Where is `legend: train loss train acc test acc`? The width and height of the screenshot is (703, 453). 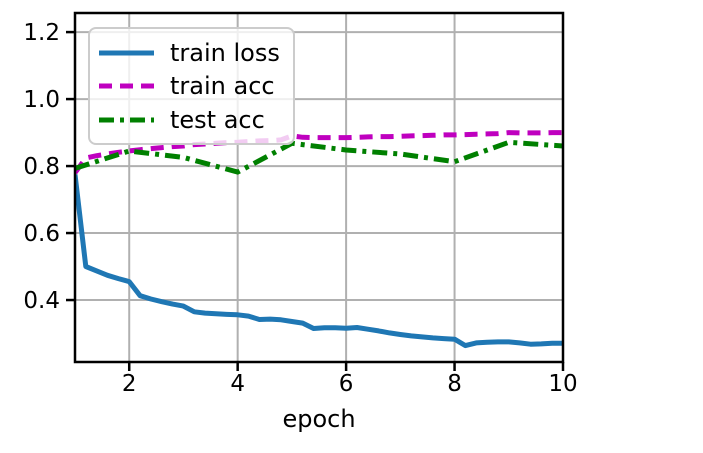 legend: train loss train acc test acc is located at coordinates (191, 86).